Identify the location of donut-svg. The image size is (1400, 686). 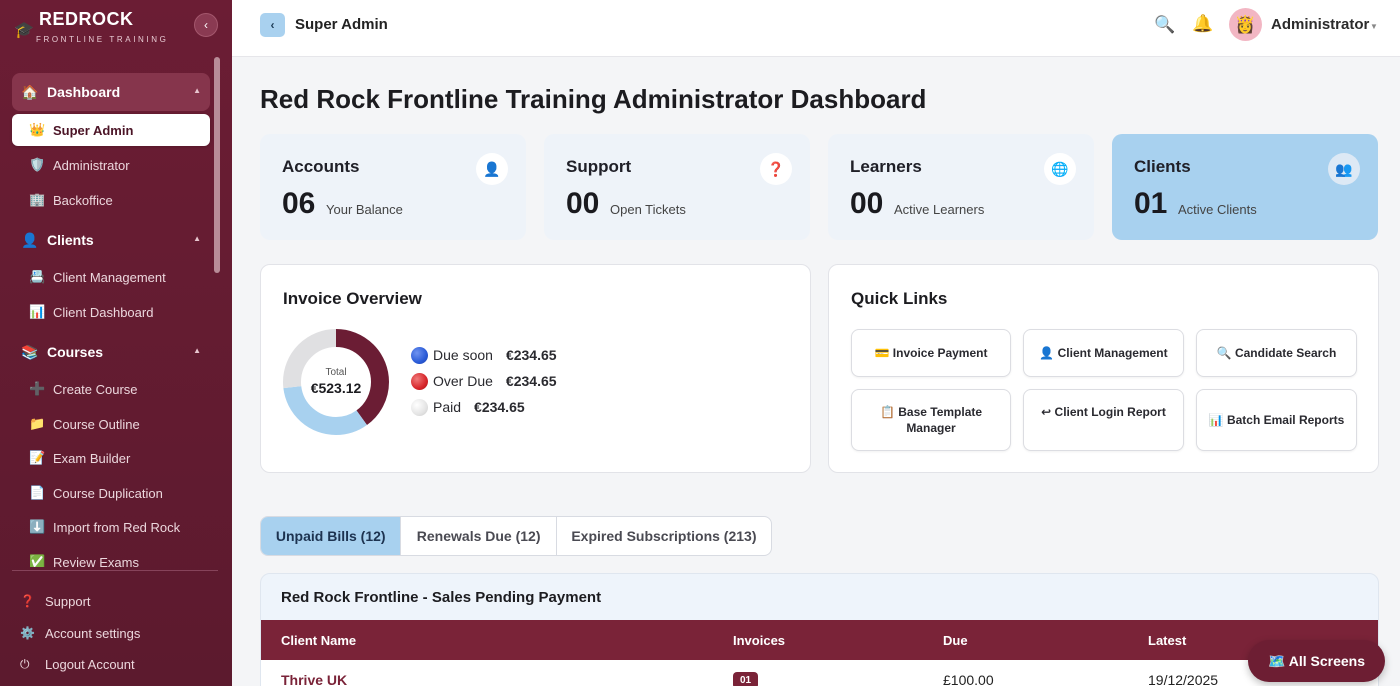
(336, 382).